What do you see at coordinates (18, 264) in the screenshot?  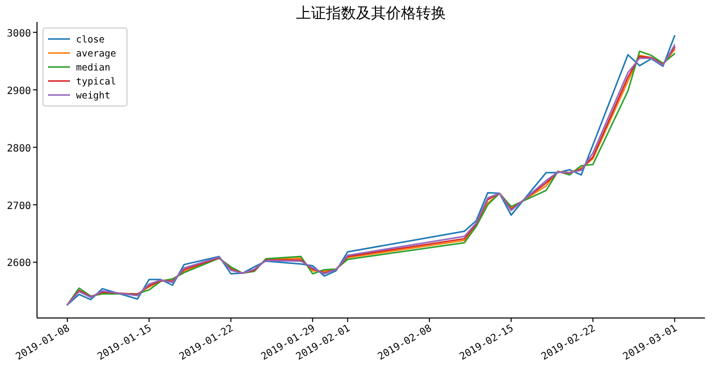 I see `y-tick-label: 2600` at bounding box center [18, 264].